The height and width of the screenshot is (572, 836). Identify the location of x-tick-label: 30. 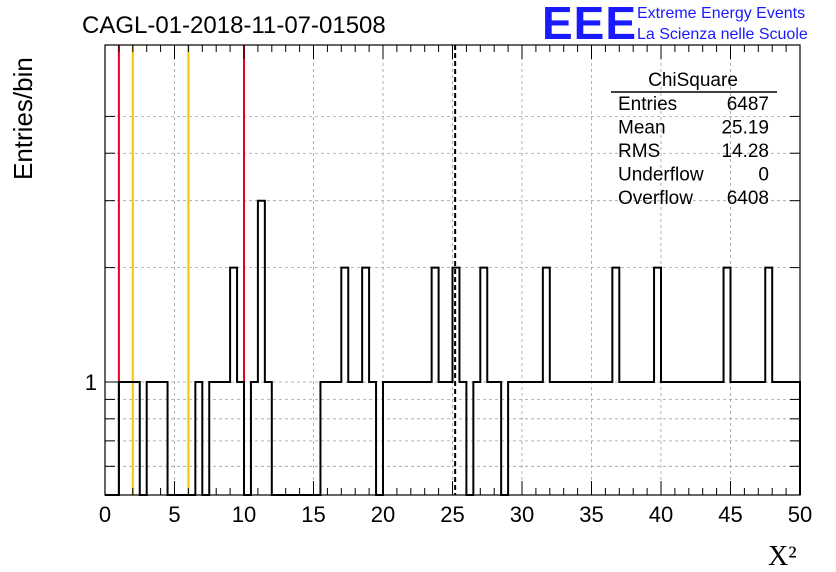
(522, 514).